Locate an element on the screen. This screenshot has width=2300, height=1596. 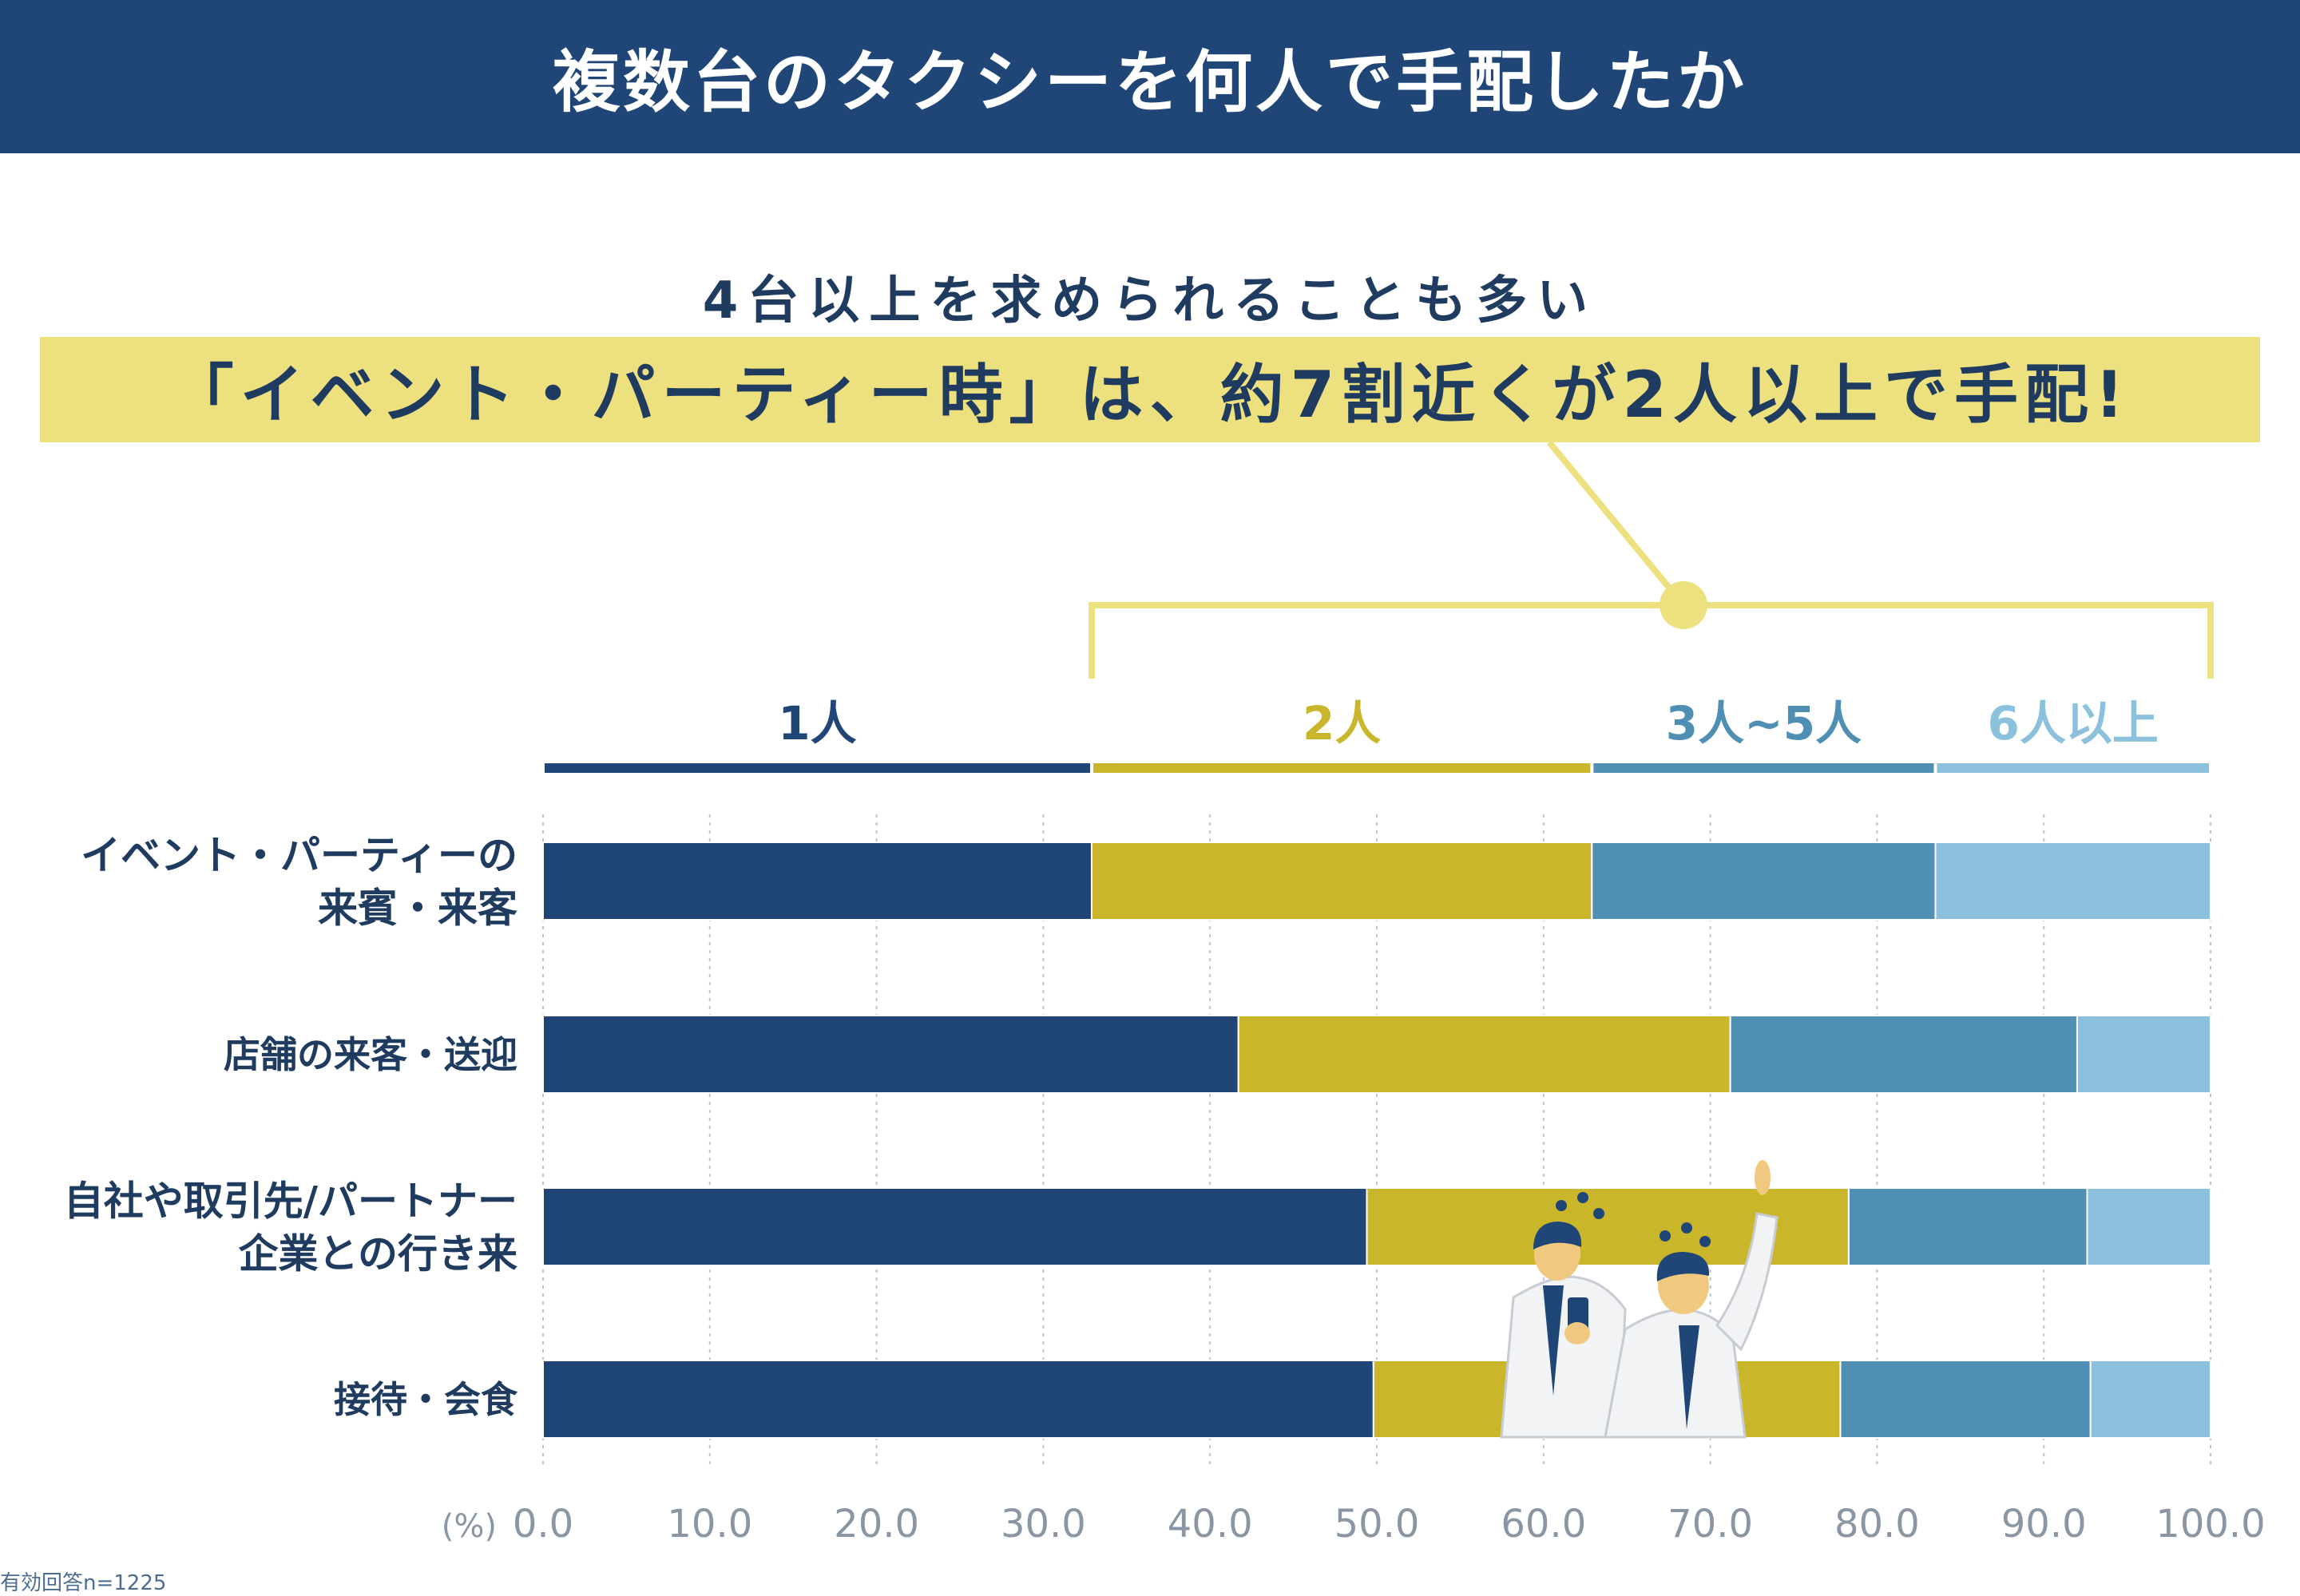
footnote: 有効回答n=1225 is located at coordinates (84, 1583).